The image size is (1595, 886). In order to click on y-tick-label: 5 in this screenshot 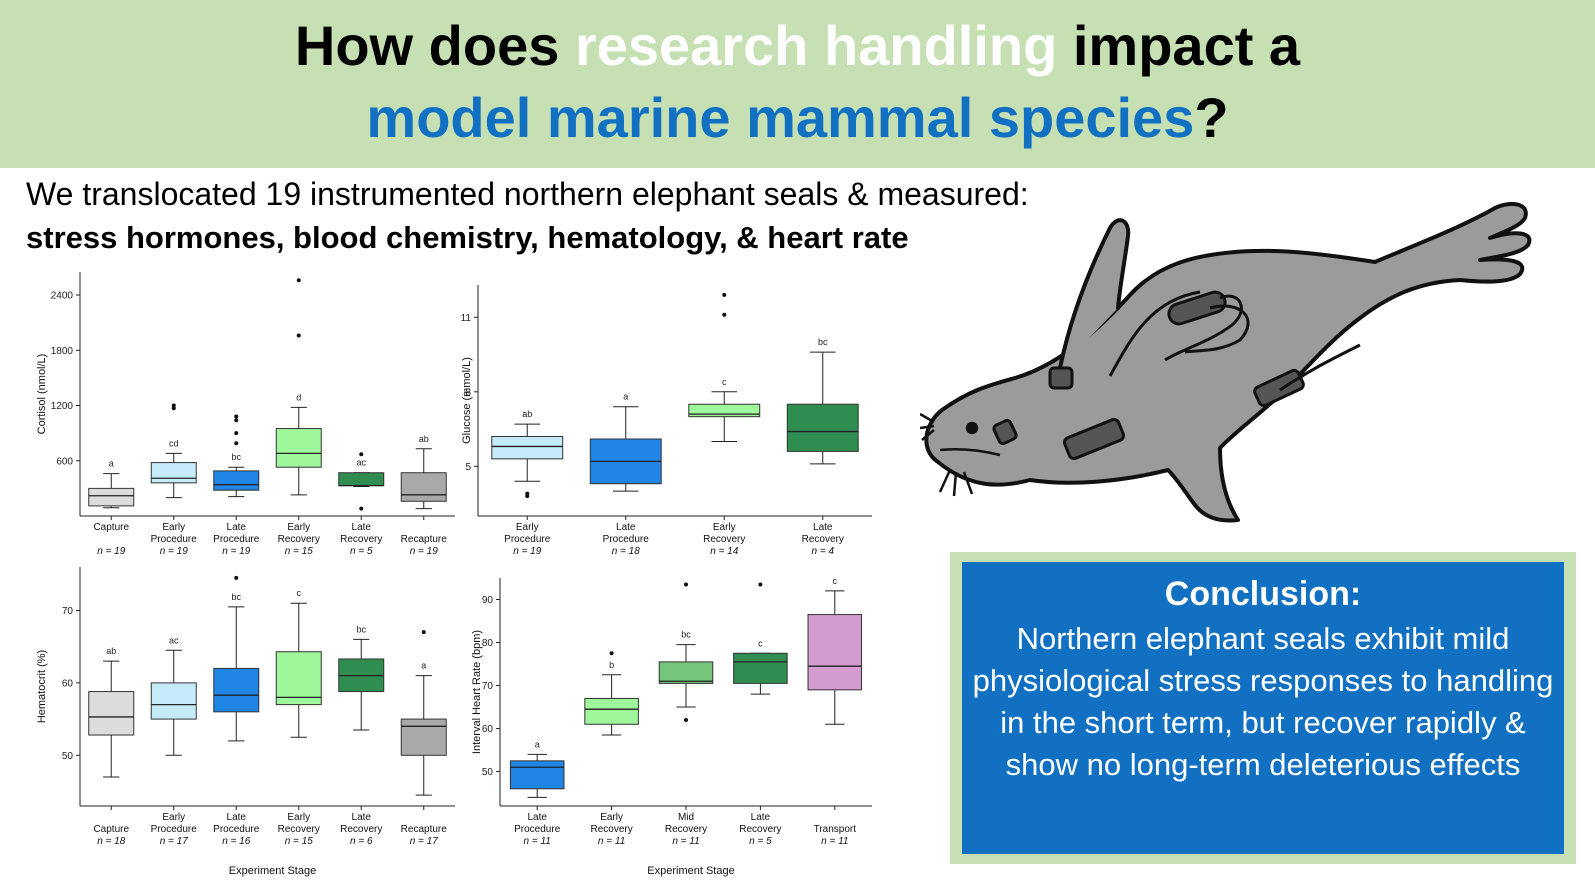, I will do `click(468, 467)`.